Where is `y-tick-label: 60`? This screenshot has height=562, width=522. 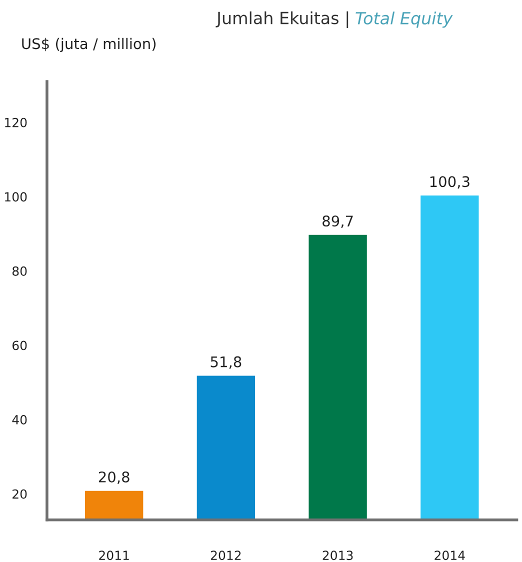 y-tick-label: 60 is located at coordinates (19, 345).